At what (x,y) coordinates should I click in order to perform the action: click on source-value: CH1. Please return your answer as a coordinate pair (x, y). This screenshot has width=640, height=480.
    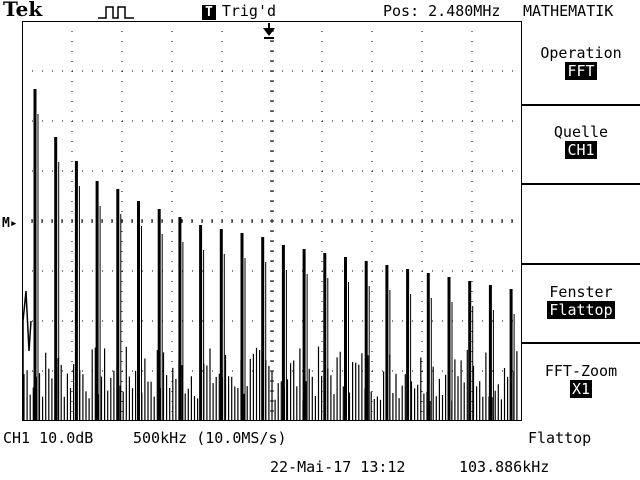
    Looking at the image, I should click on (581, 150).